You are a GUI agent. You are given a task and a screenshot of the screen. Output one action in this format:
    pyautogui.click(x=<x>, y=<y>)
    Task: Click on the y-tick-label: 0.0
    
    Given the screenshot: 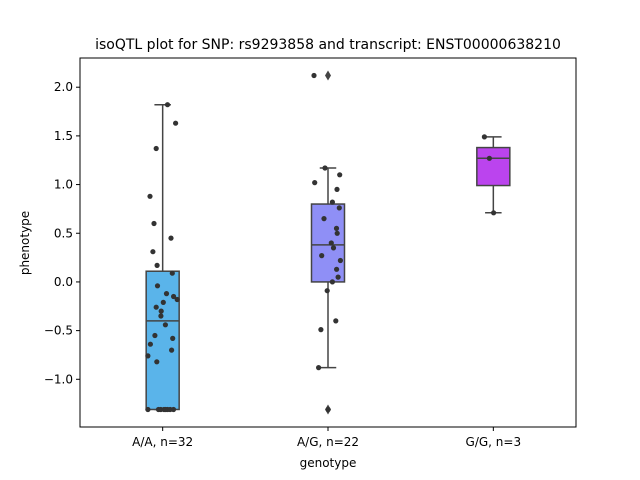 What is the action you would take?
    pyautogui.click(x=63, y=282)
    